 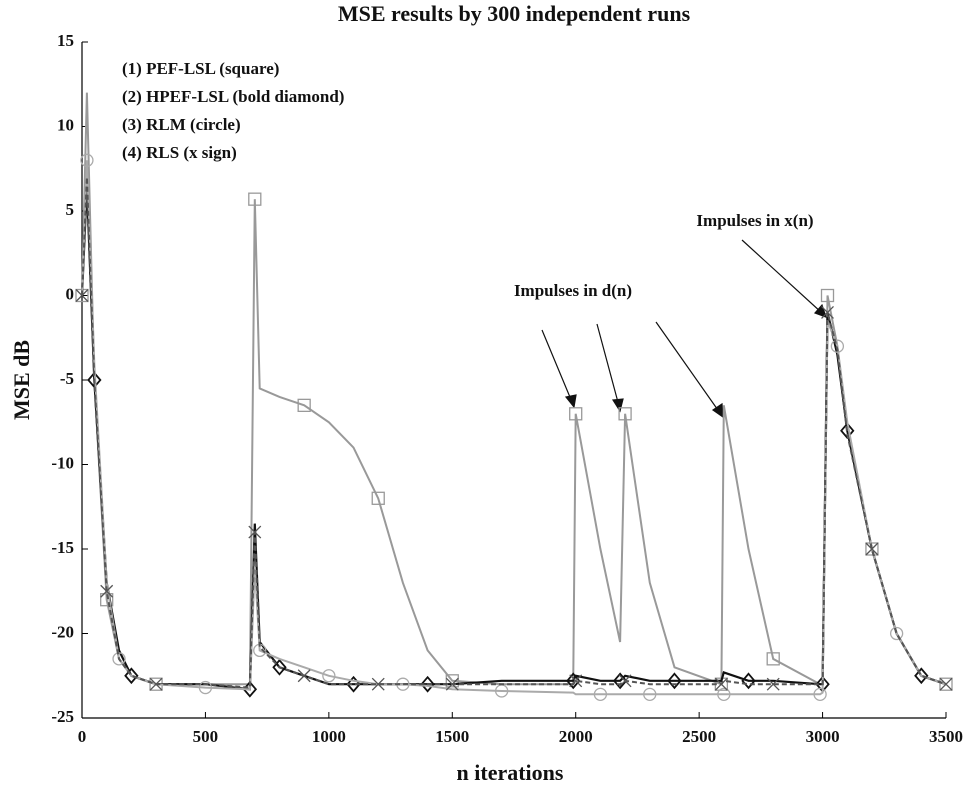 What do you see at coordinates (823, 736) in the screenshot?
I see `x-tick-label: 3000` at bounding box center [823, 736].